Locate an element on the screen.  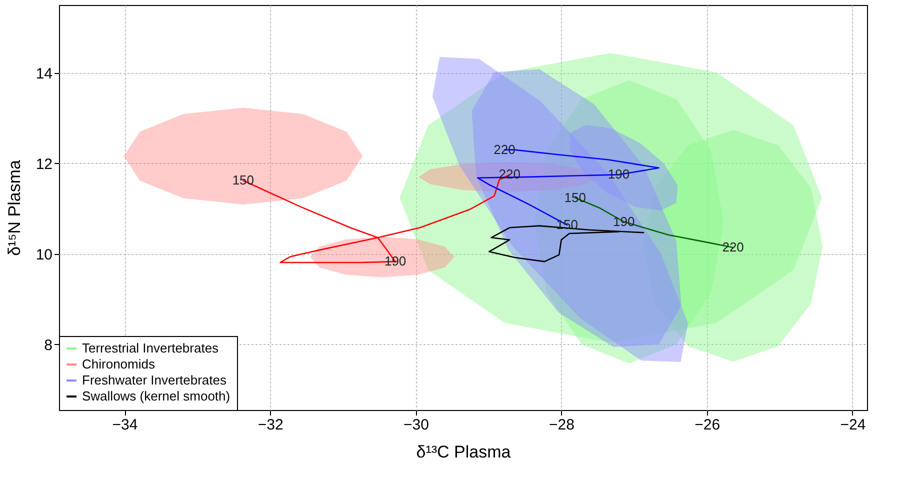
y-axis-title: δ¹⁵N Plasma is located at coordinates (14, 208).